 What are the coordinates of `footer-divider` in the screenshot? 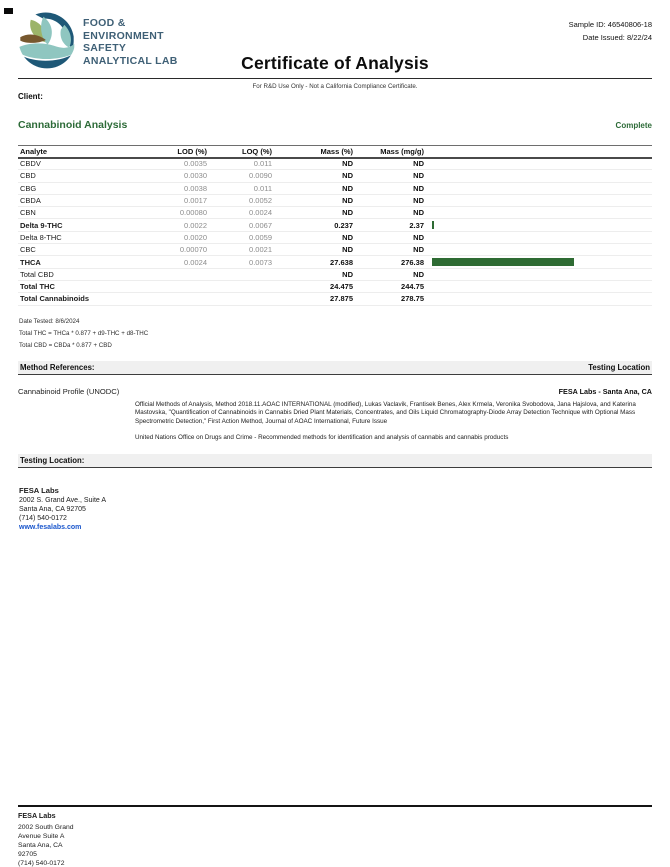 It's located at (335, 806).